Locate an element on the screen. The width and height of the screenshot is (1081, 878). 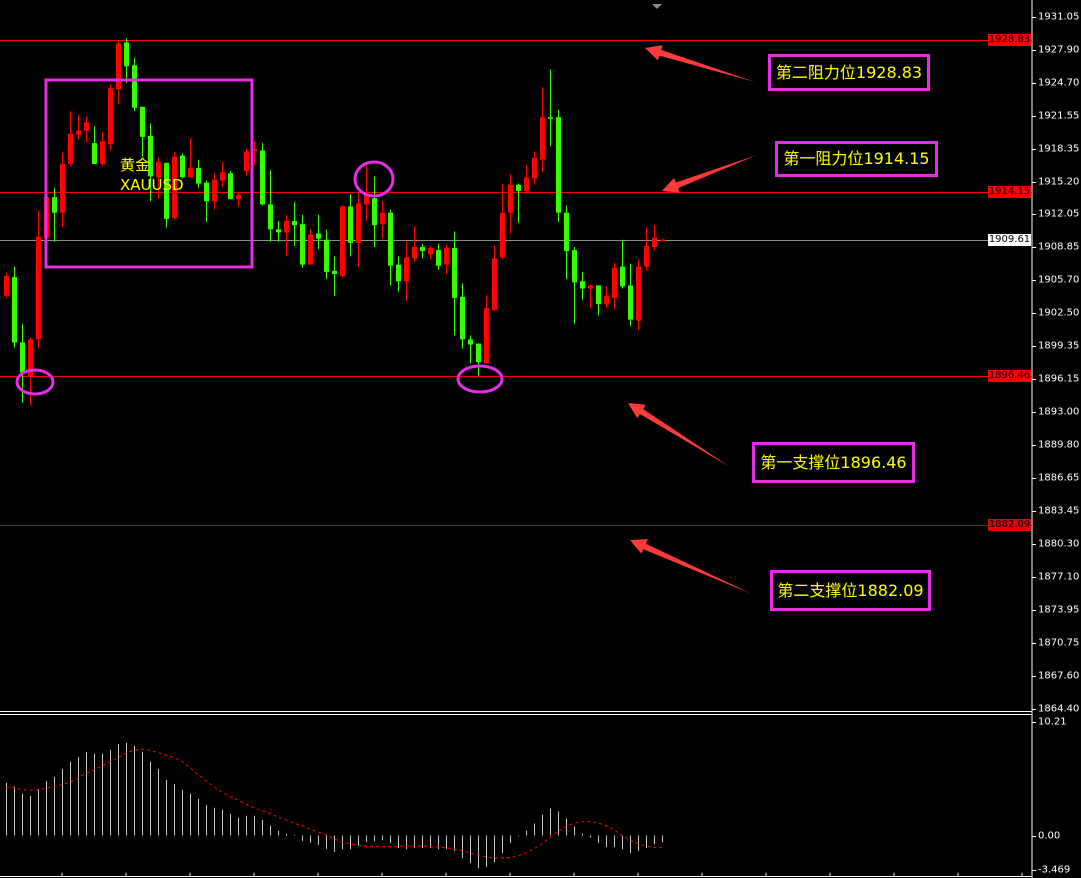
price-tick-label: 1902.50 is located at coordinates (1059, 313).